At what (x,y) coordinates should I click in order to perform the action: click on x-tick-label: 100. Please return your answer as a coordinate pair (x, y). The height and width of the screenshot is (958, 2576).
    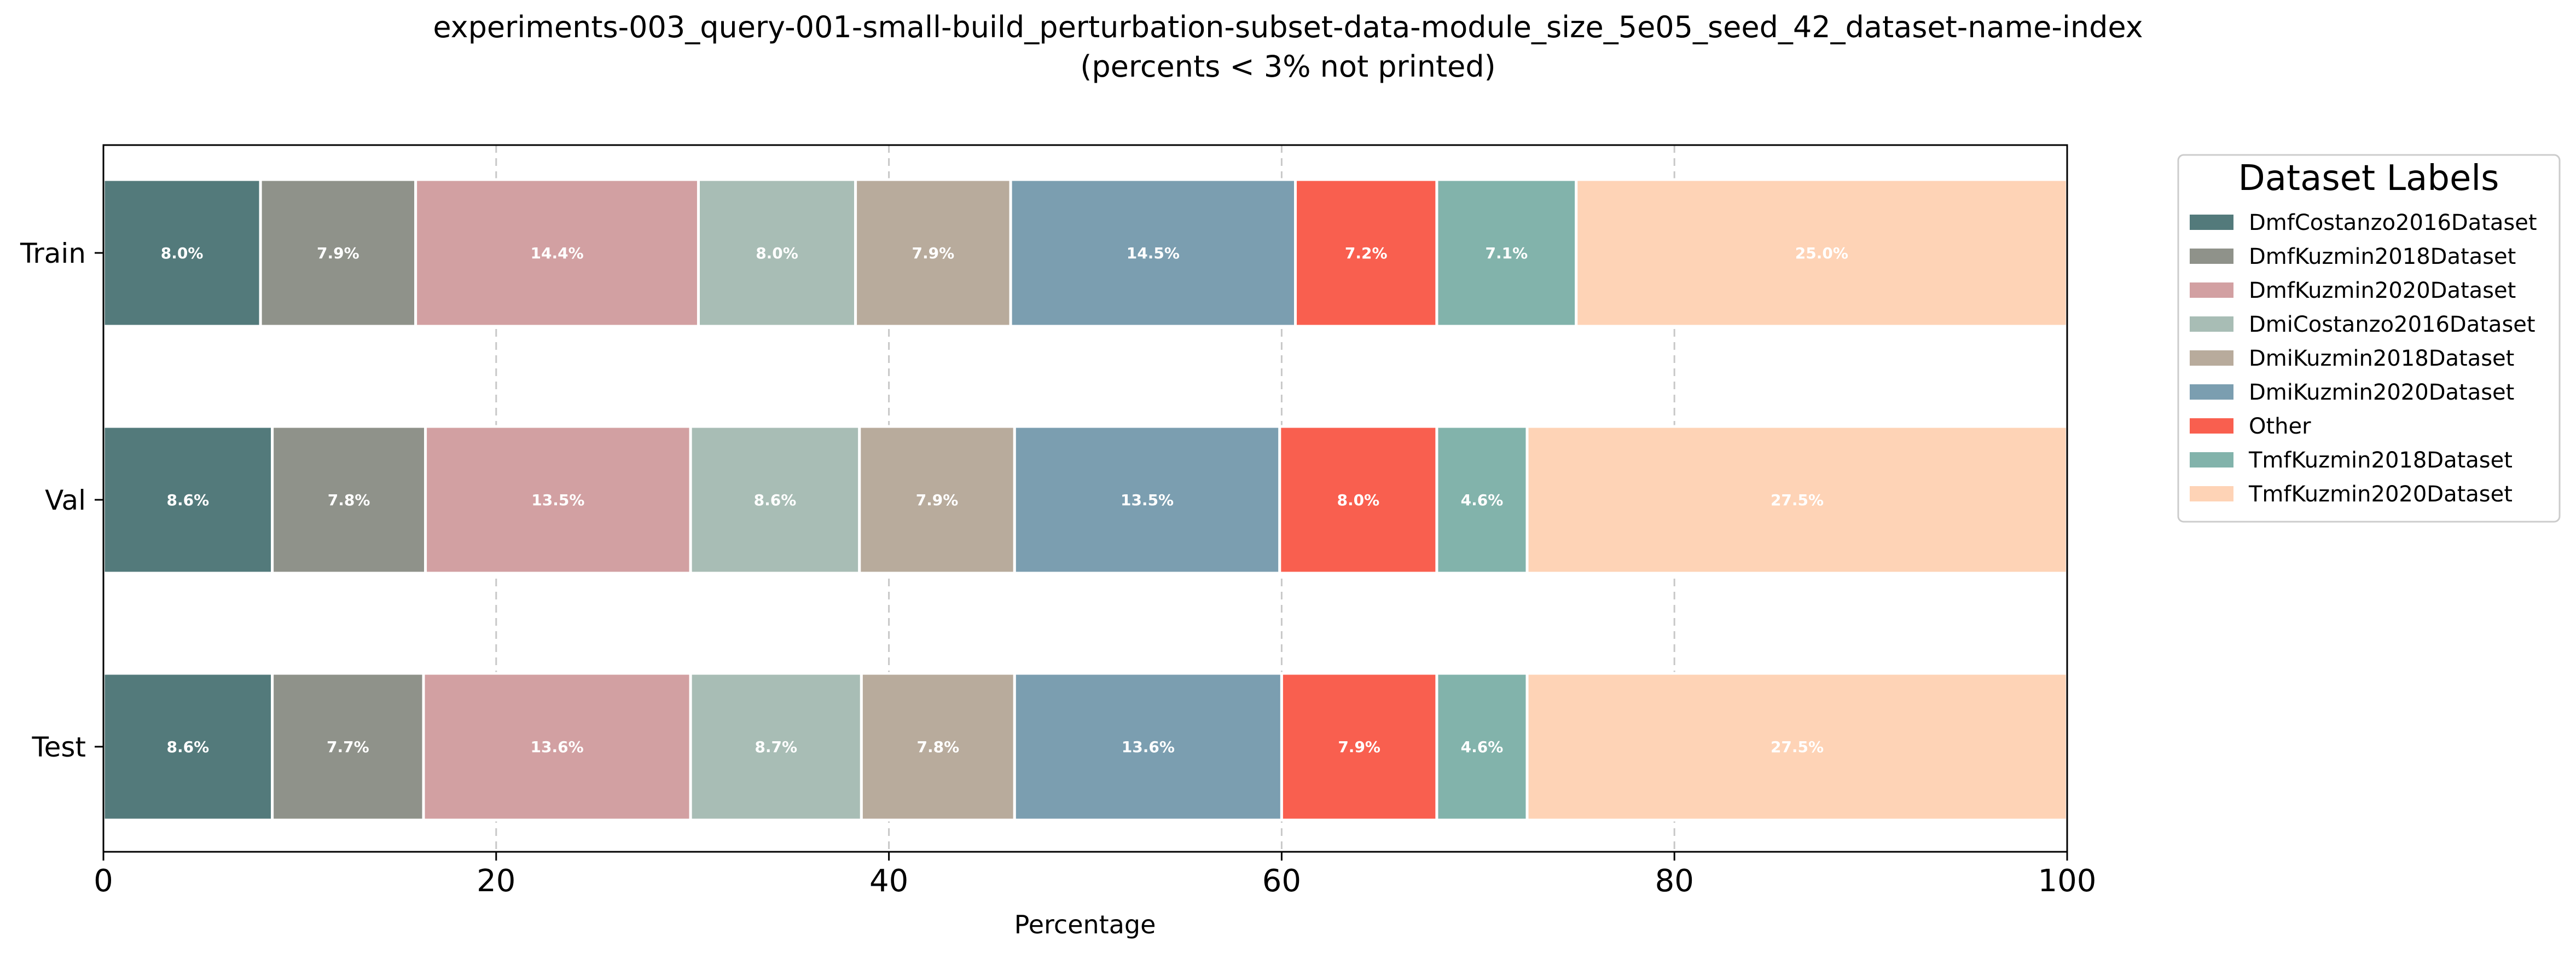
    Looking at the image, I should click on (2068, 881).